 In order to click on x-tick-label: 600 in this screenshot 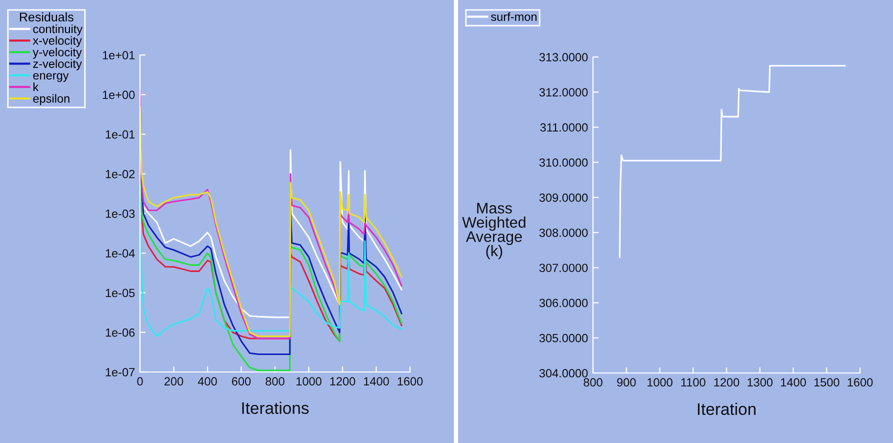, I will do `click(241, 381)`.